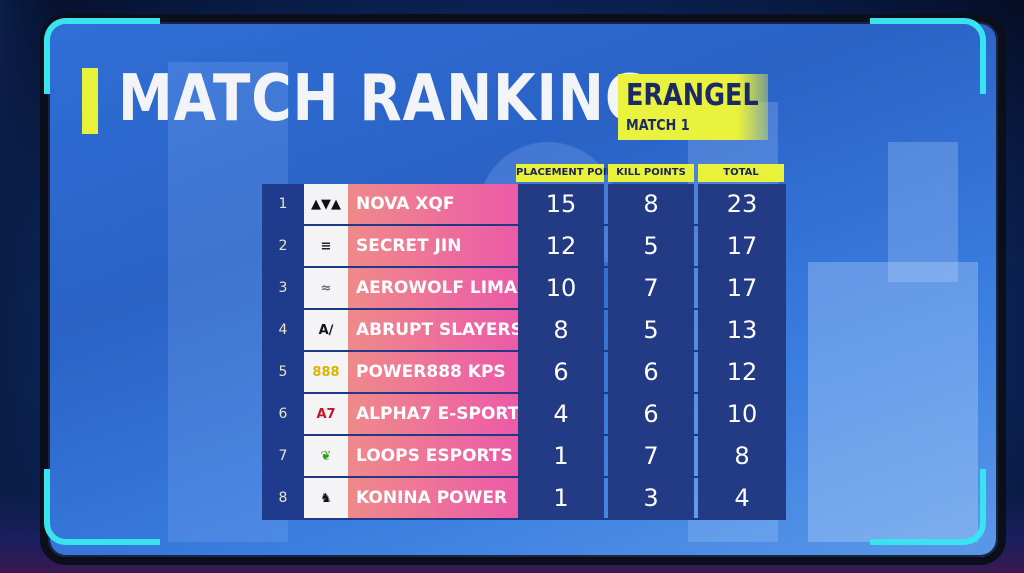 The width and height of the screenshot is (1024, 573). I want to click on total-points: 12, so click(742, 372).